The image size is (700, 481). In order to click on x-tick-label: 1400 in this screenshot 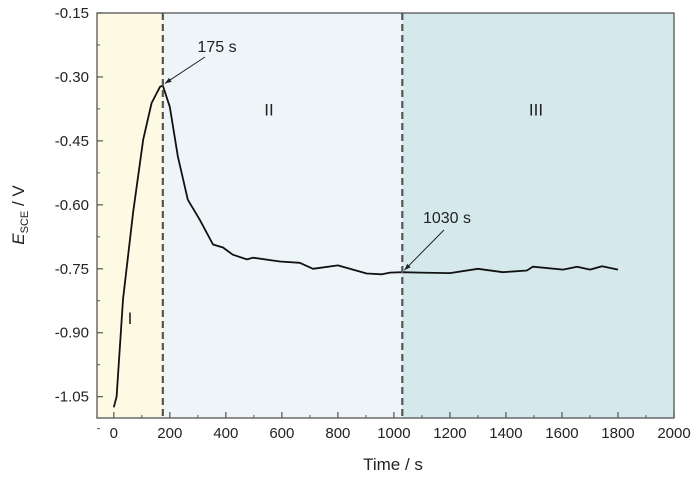, I will do `click(505, 433)`.